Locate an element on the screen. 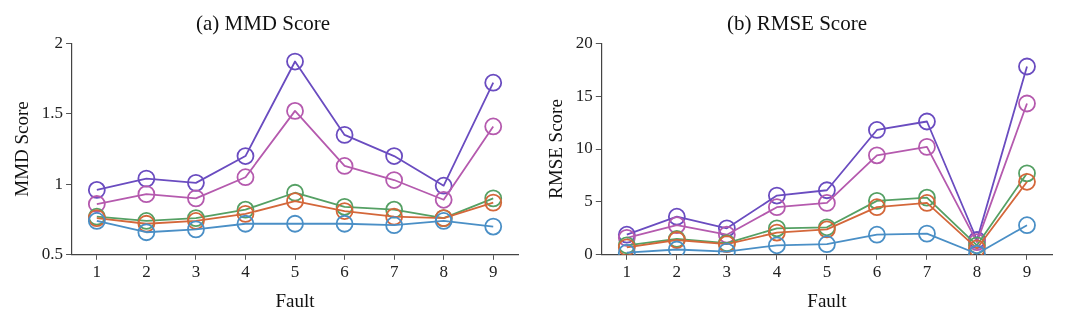 The image size is (1080, 325). y-tick-label: 1 is located at coordinates (59, 183).